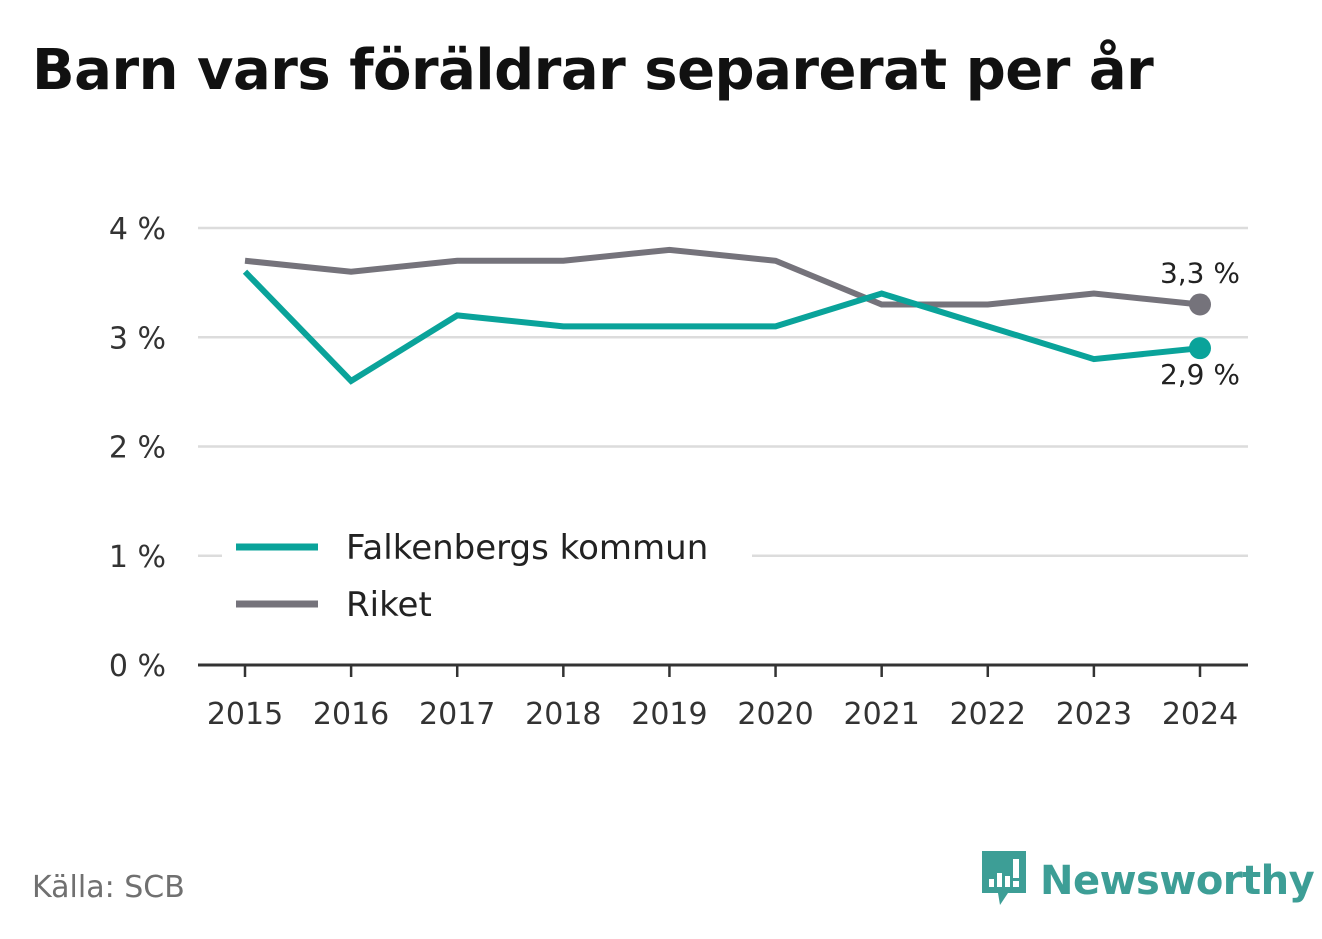  I want to click on y-tick-label: 0 %, so click(137, 666).